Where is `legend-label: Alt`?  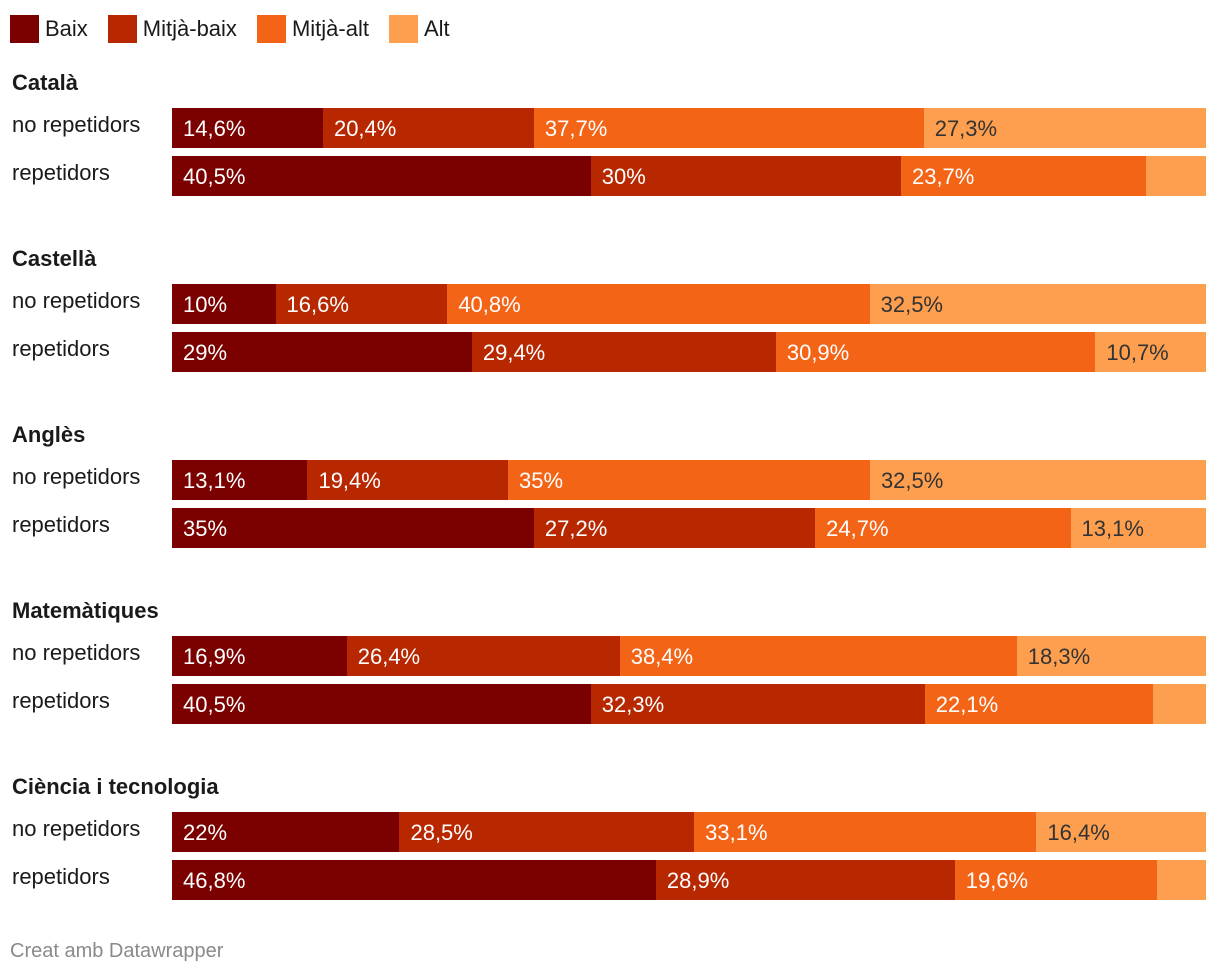
legend-label: Alt is located at coordinates (436, 28).